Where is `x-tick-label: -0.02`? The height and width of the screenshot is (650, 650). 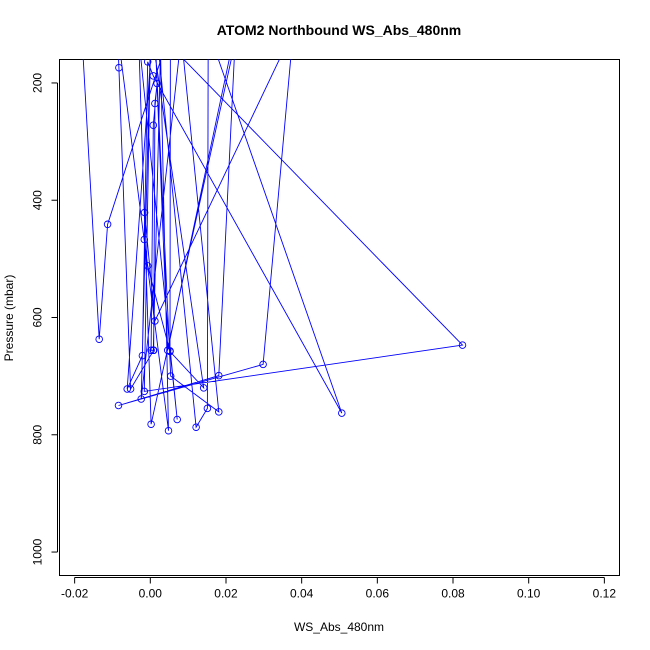 x-tick-label: -0.02 is located at coordinates (75, 594).